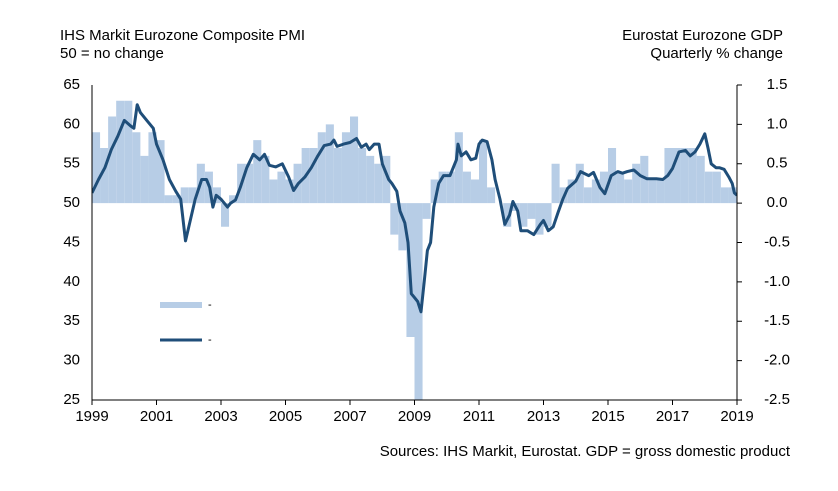 The height and width of the screenshot is (491, 838). I want to click on left-subtitle: 50 = no change, so click(112, 53).